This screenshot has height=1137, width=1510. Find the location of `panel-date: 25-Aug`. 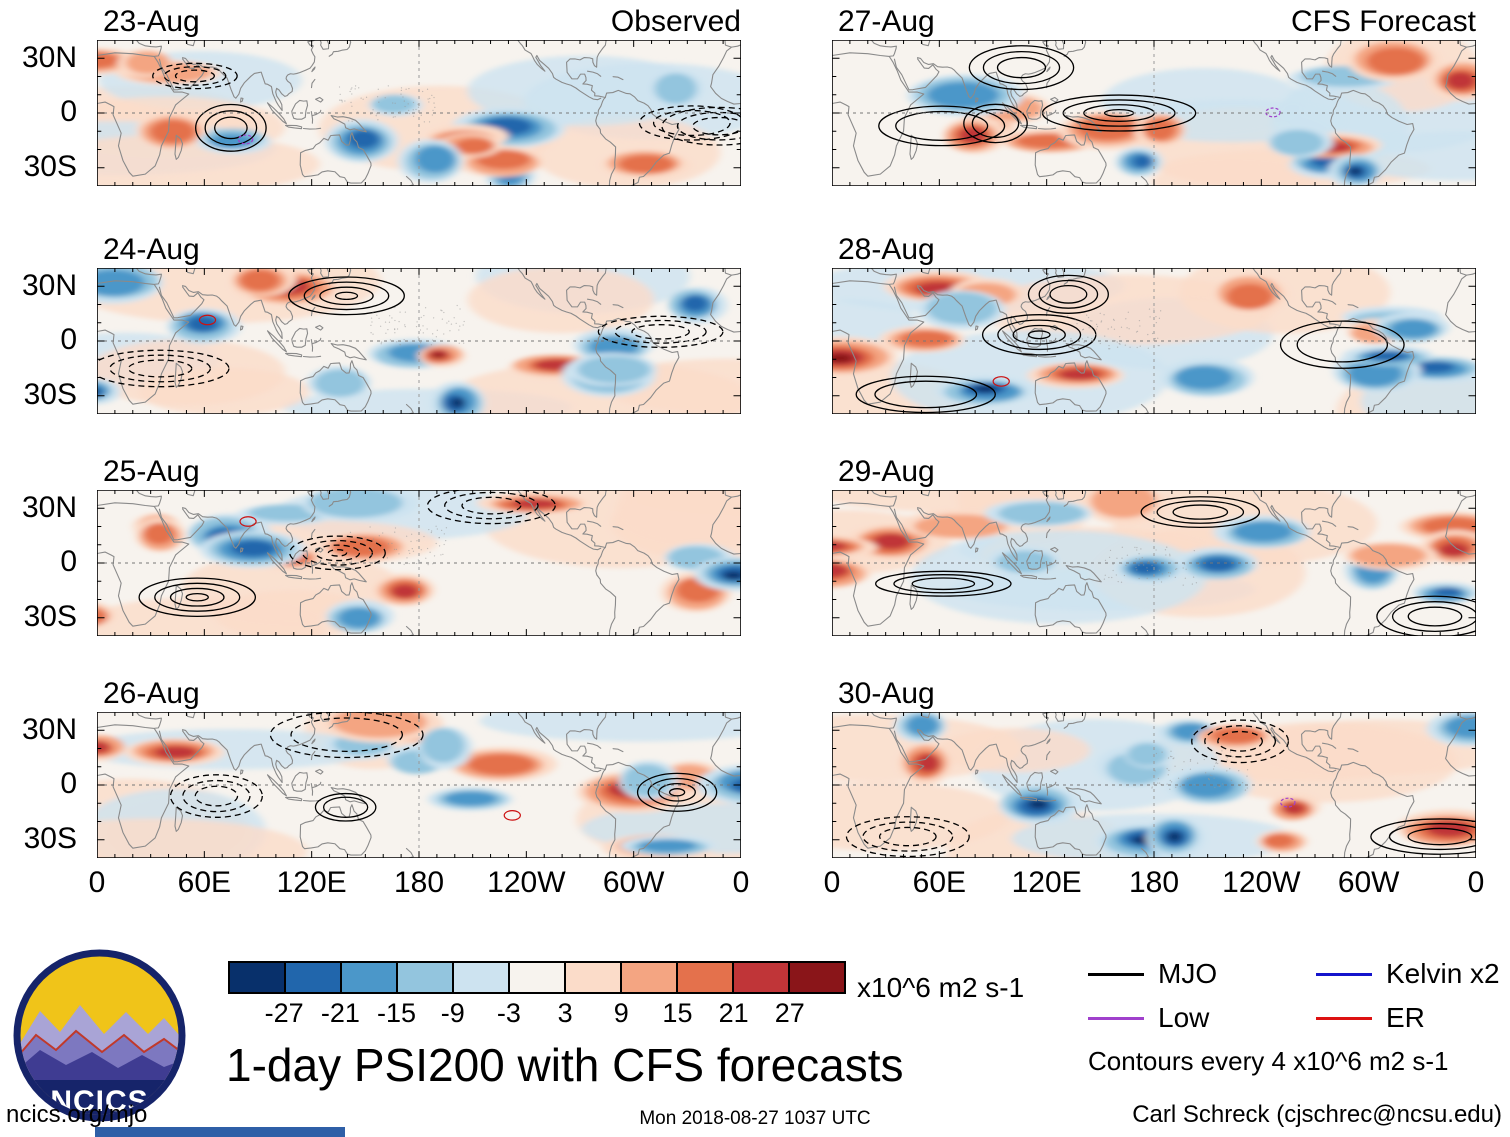

panel-date: 25-Aug is located at coordinates (151, 471).